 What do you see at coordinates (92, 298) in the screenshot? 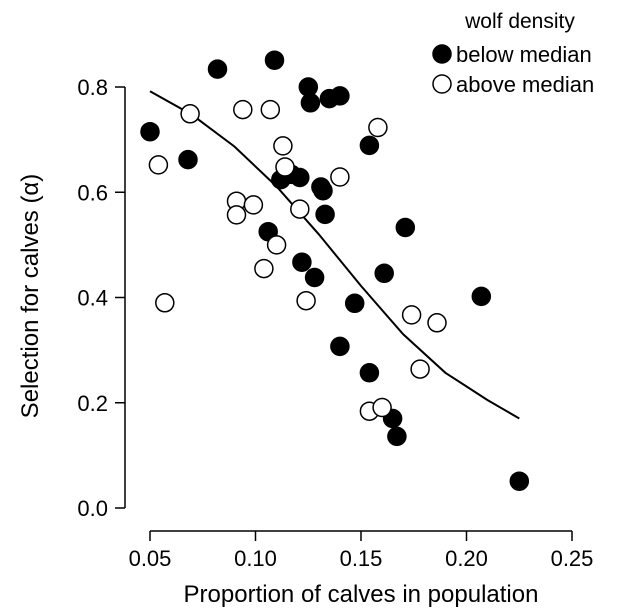
I see `y-tick-label: 0.4` at bounding box center [92, 298].